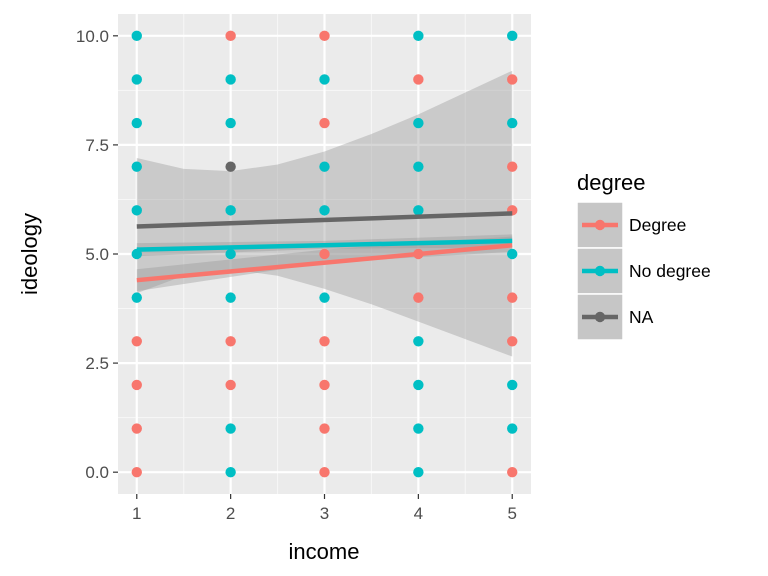  I want to click on x-axis: 1 2 3 4 5, so click(324, 508).